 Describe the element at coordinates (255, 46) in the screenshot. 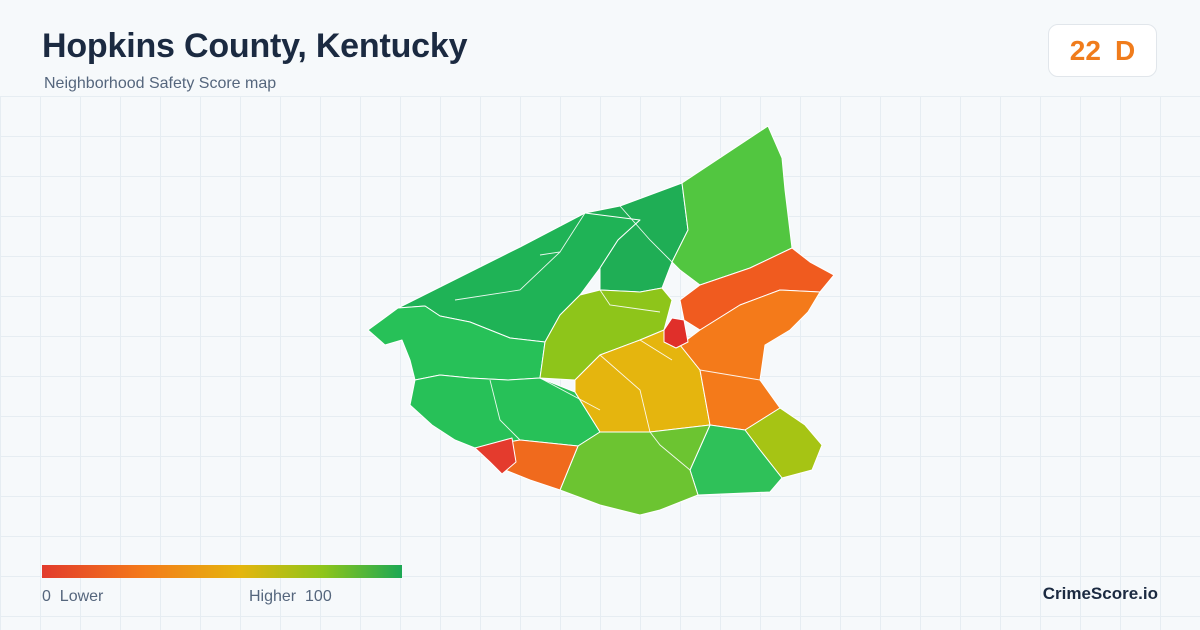

I see `page-title: Hopkins County, Kentucky` at that location.